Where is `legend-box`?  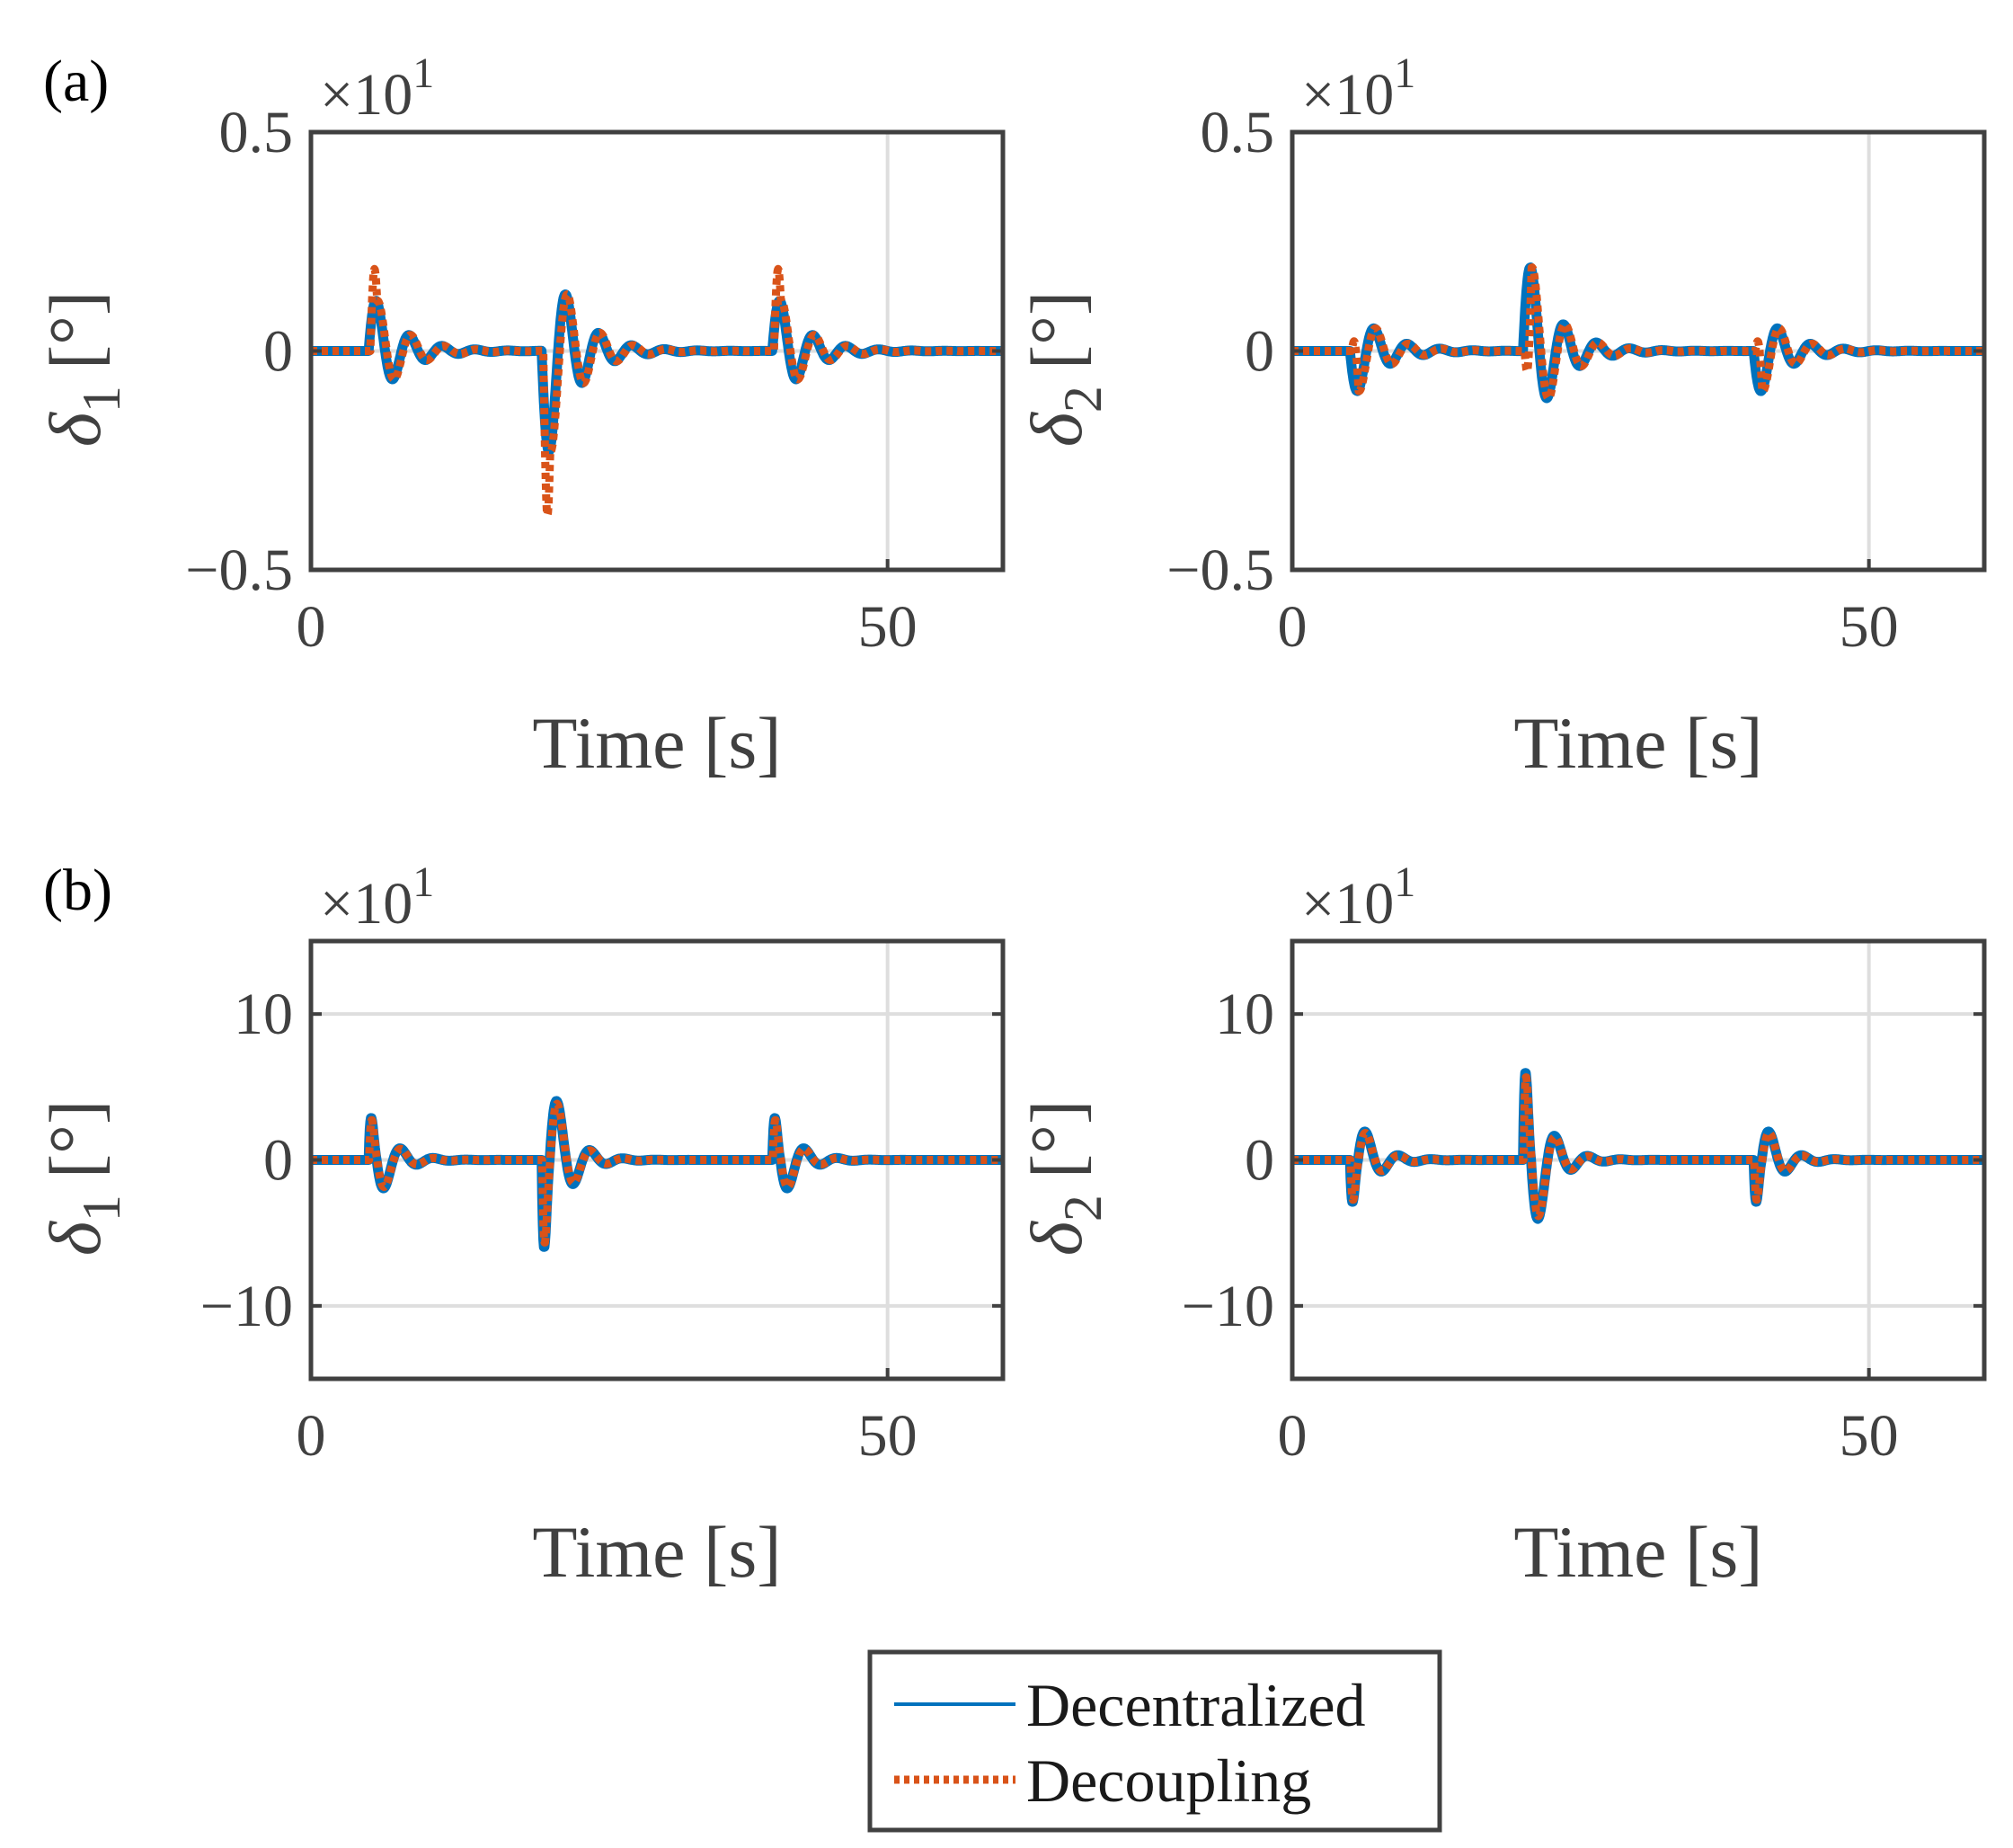 legend-box is located at coordinates (1154, 1741).